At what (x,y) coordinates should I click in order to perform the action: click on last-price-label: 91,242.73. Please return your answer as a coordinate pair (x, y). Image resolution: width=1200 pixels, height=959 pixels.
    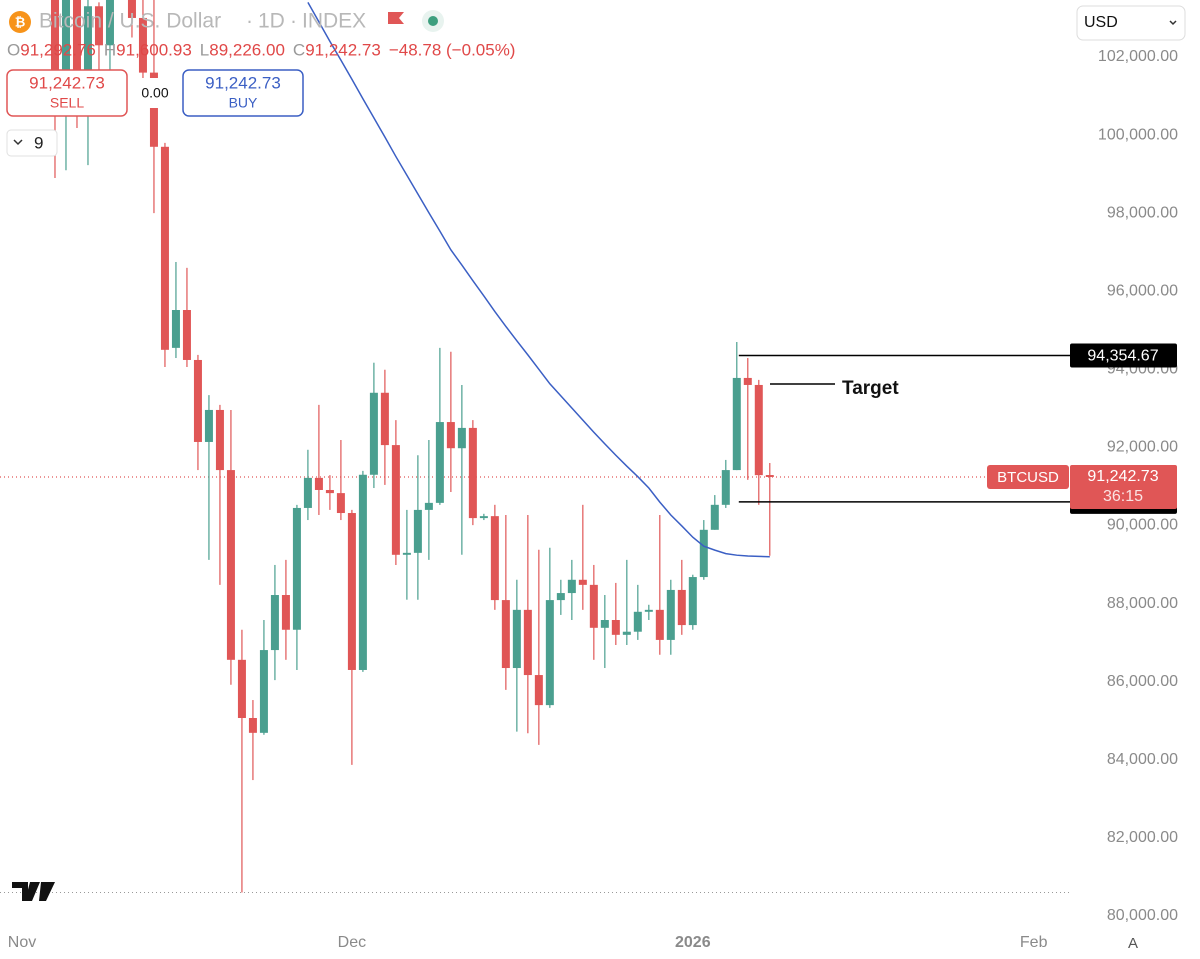
    Looking at the image, I should click on (1122, 476).